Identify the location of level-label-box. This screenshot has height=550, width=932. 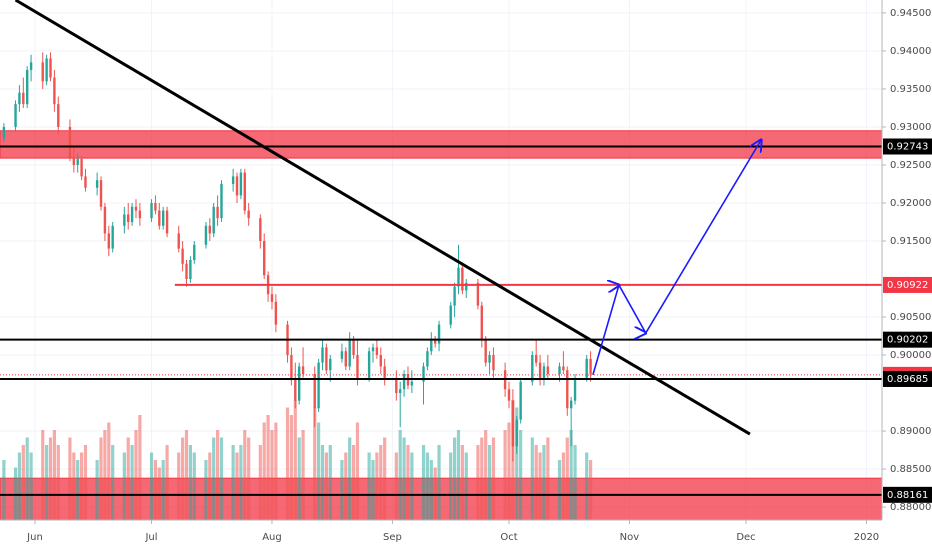
(907, 284).